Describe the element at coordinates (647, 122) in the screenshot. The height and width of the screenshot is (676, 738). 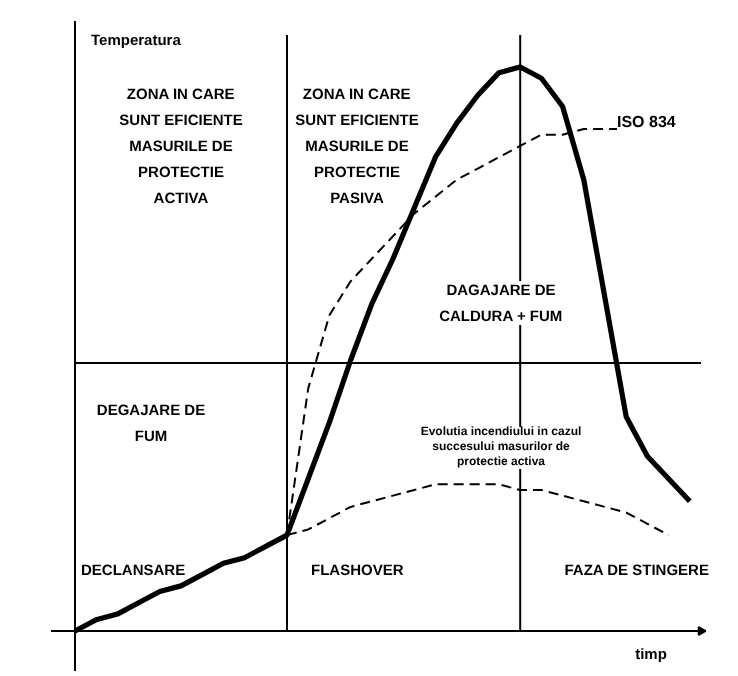
I see `series-label: ISO 834` at that location.